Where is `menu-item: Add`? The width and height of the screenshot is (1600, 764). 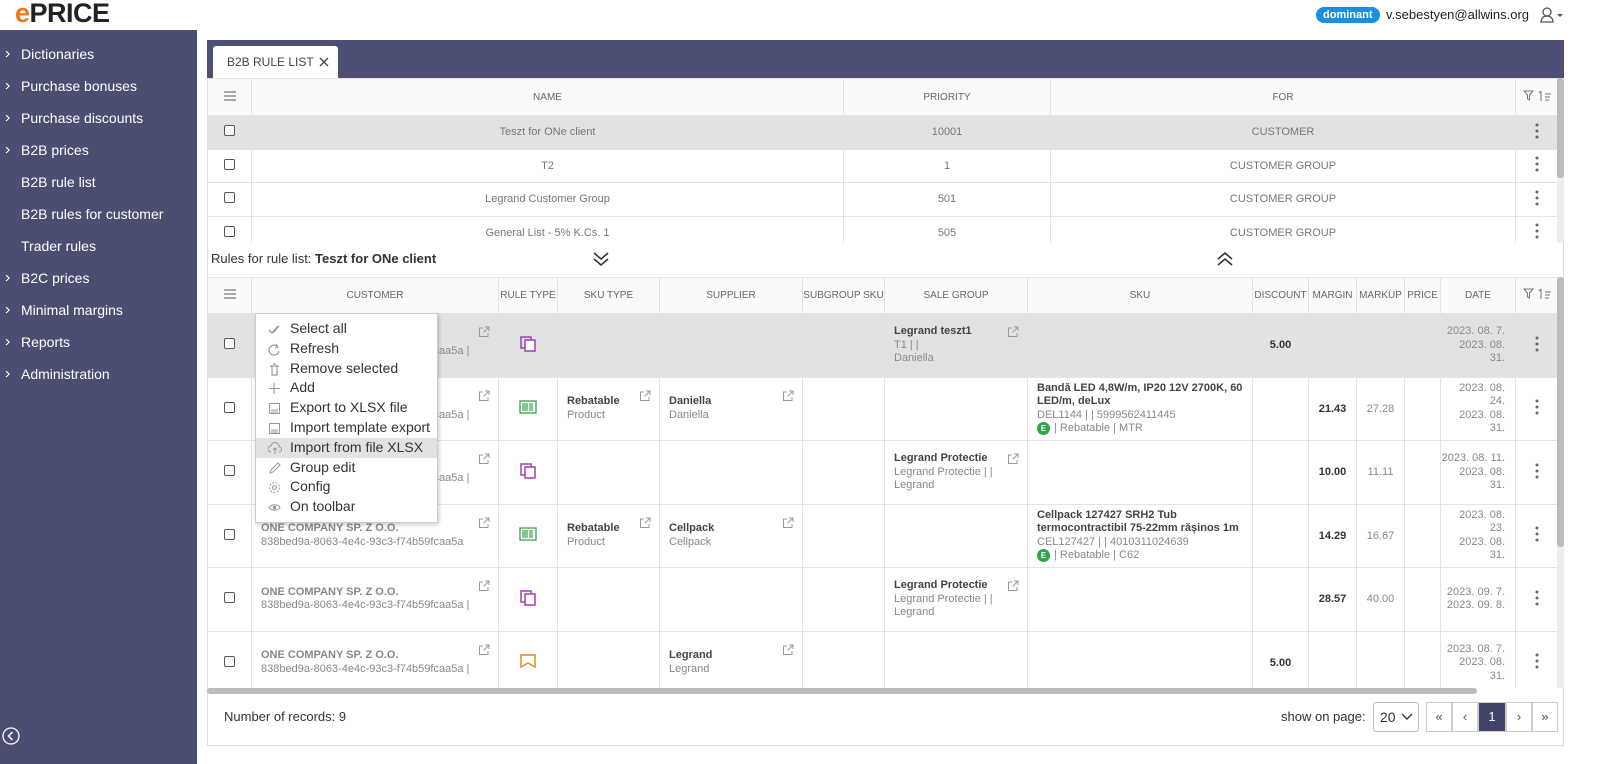
menu-item: Add is located at coordinates (346, 388).